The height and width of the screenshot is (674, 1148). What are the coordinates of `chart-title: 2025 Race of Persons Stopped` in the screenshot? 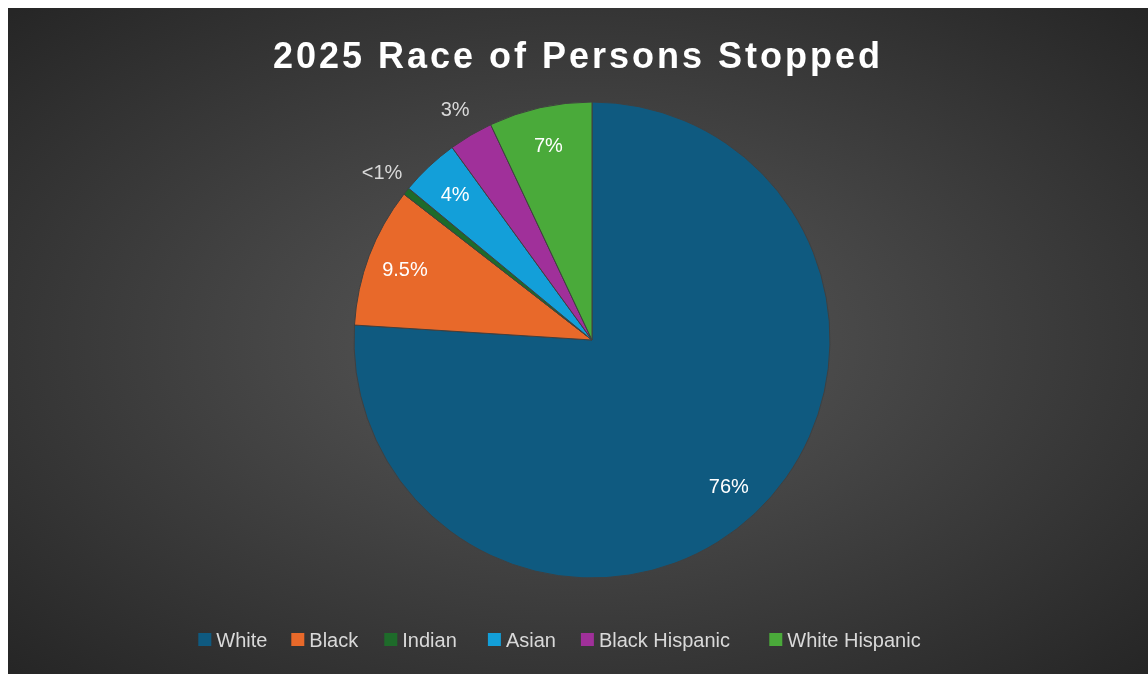 It's located at (578, 55).